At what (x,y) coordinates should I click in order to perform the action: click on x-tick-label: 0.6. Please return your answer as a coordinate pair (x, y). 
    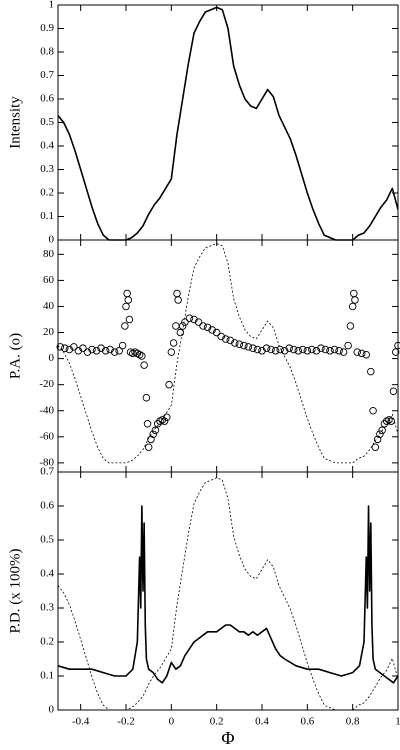
    Looking at the image, I should click on (307, 722).